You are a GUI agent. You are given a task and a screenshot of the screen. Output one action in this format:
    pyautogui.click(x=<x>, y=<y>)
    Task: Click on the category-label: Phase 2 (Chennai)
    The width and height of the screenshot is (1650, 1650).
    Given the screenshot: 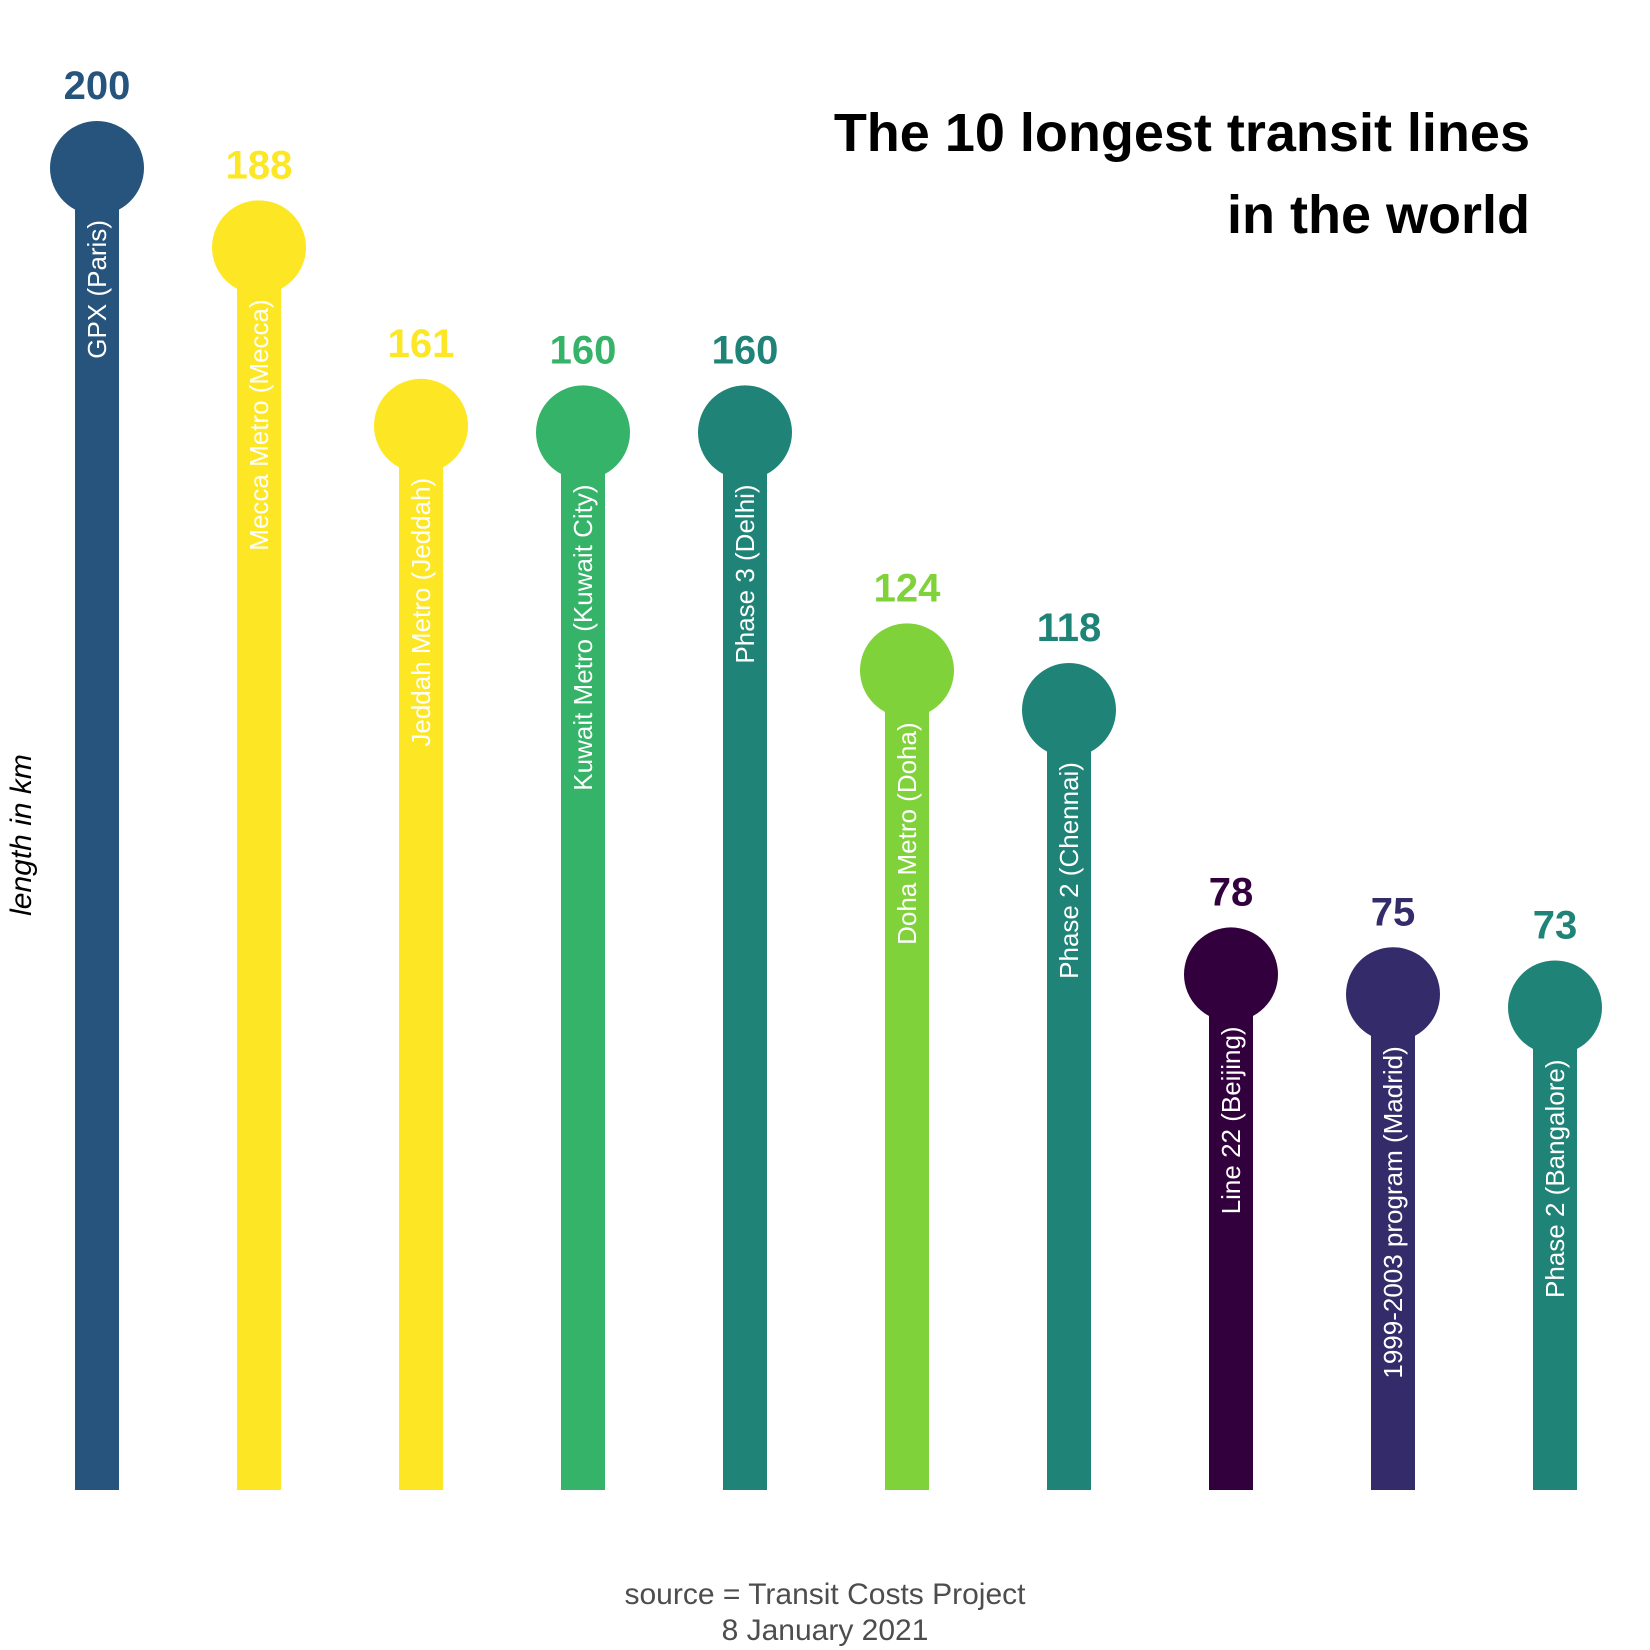 What is the action you would take?
    pyautogui.click(x=1069, y=870)
    